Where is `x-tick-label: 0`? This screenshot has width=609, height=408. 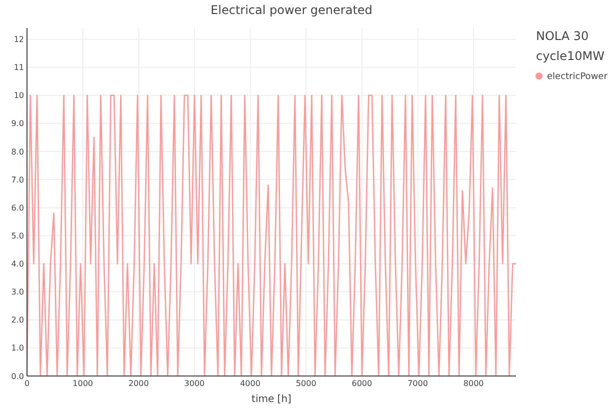 x-tick-label: 0 is located at coordinates (27, 383).